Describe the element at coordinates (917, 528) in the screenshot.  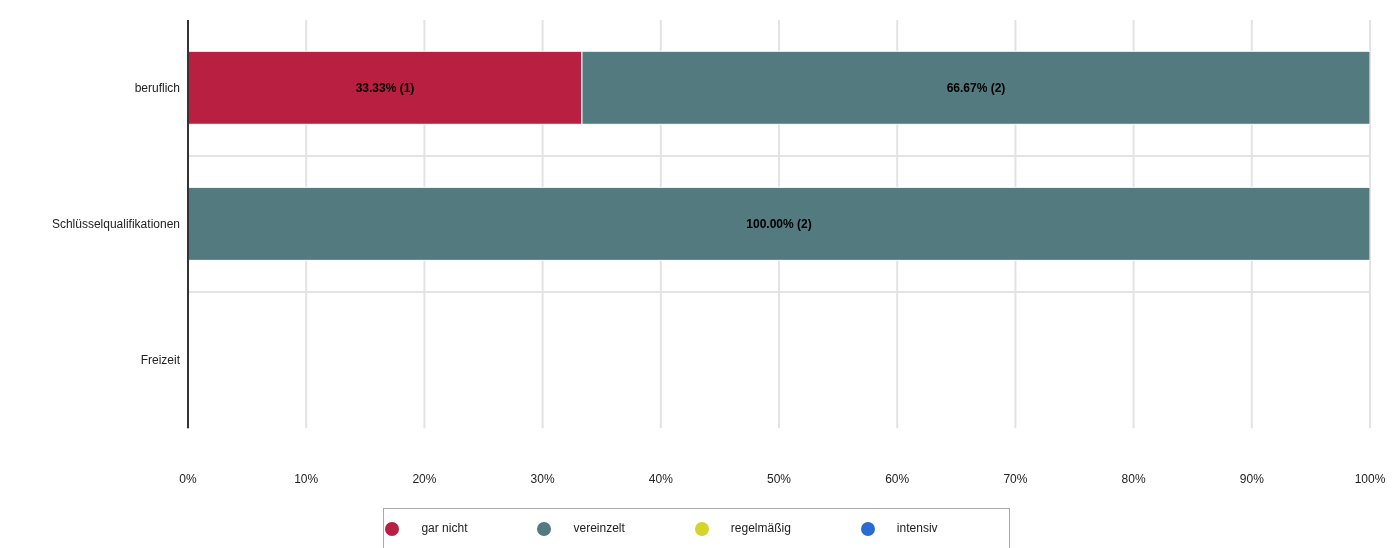
I see `legend-label: intensiv` at that location.